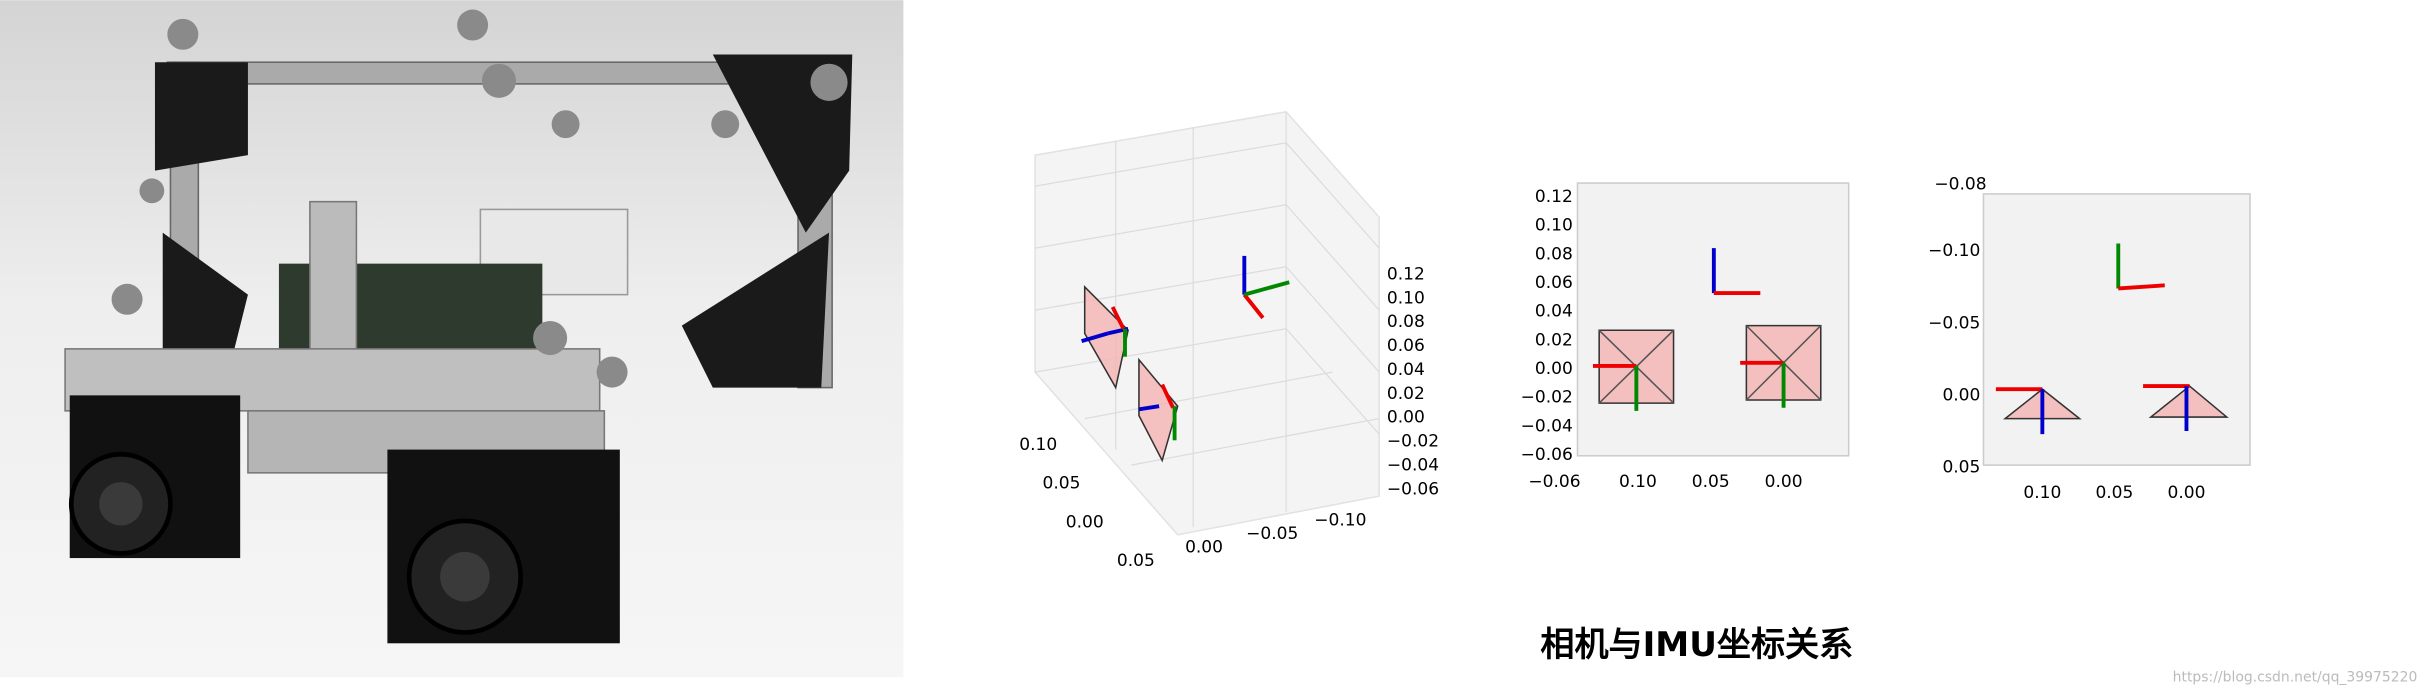 This screenshot has width=2422, height=690. I want to click on overlap-label: −0.06, so click(1554, 482).